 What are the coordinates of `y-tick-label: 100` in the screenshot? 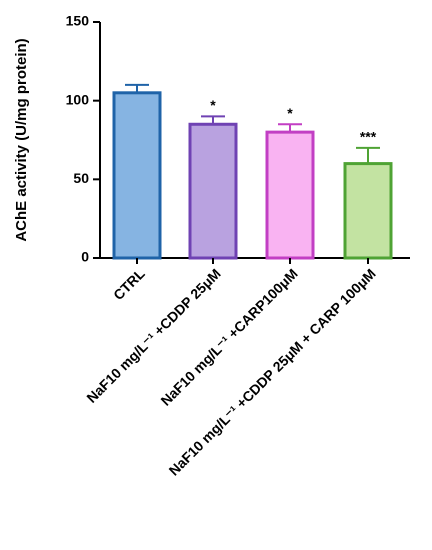 It's located at (78, 99).